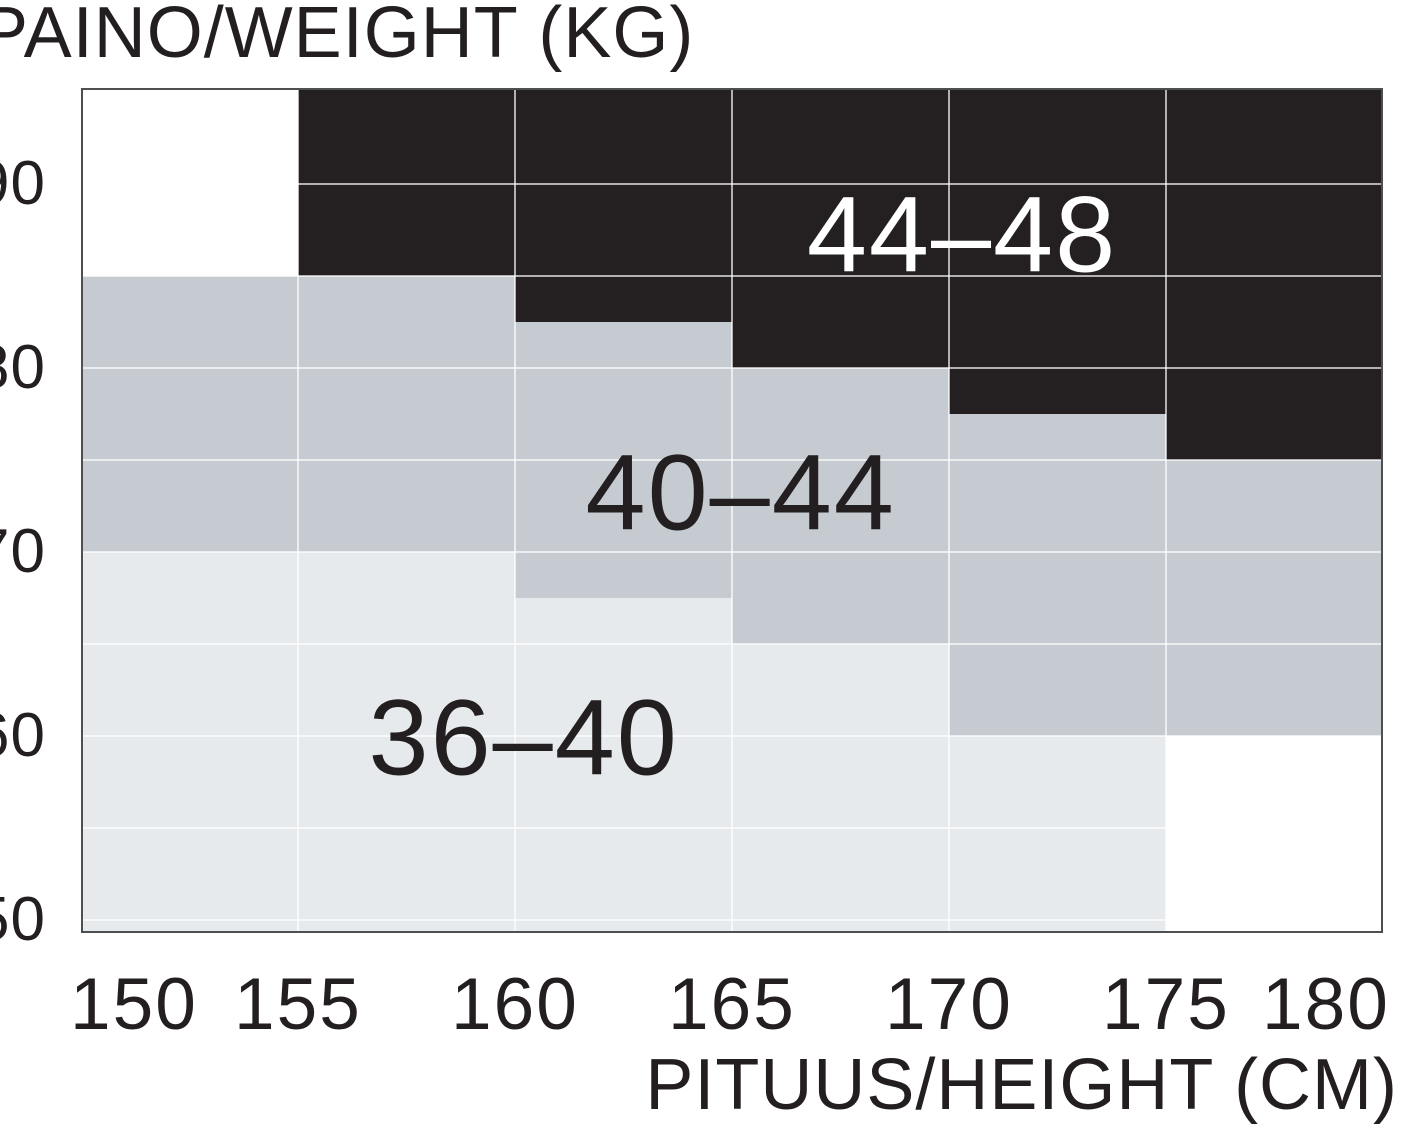  I want to click on y-tick-60: 60, so click(23, 736).